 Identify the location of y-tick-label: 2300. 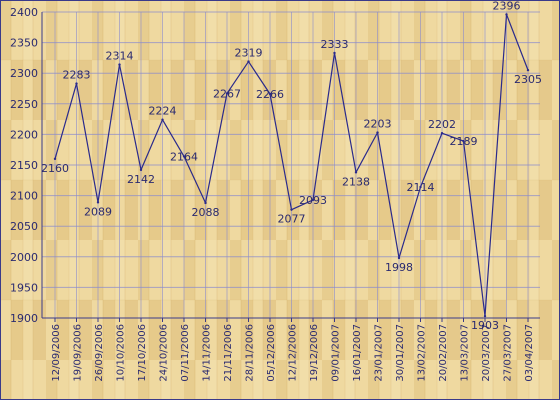
(24, 73).